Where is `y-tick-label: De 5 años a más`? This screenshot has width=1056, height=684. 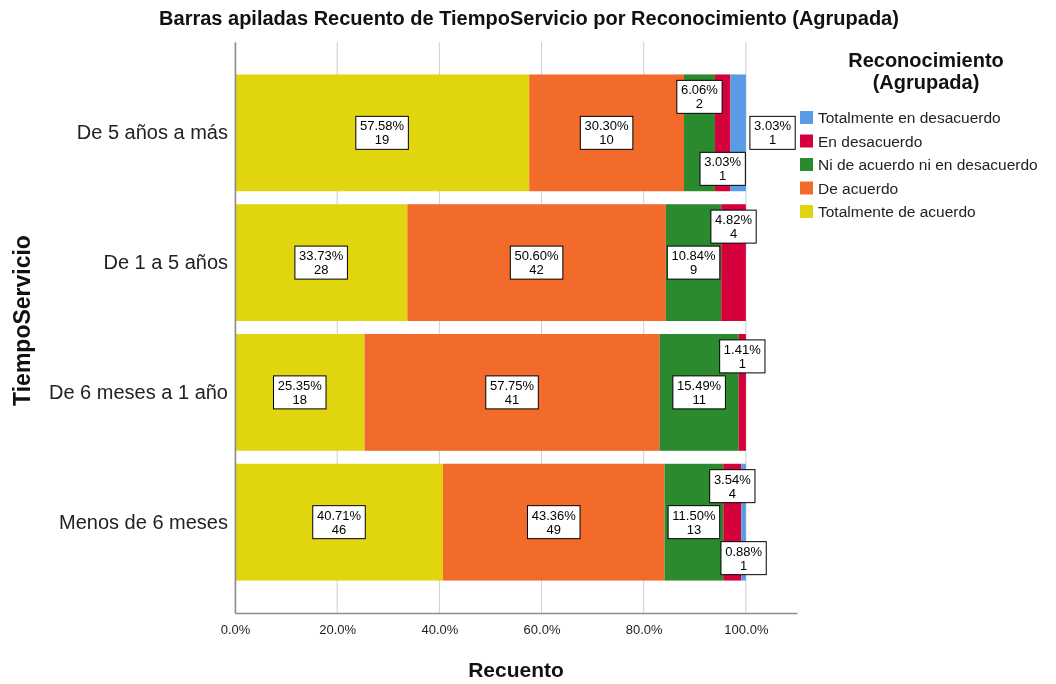
y-tick-label: De 5 años a más is located at coordinates (152, 132).